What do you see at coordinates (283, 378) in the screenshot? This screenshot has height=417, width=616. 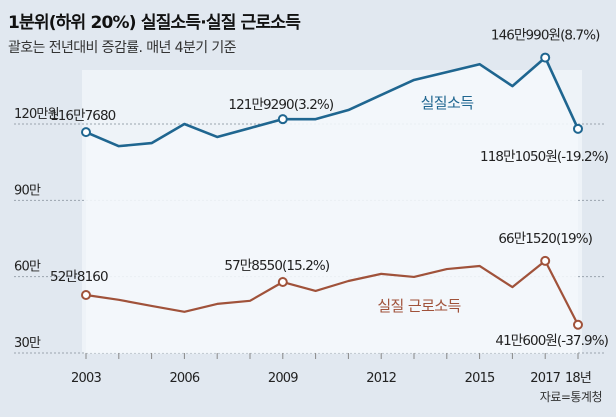 I see `x-tick-label: 2009` at bounding box center [283, 378].